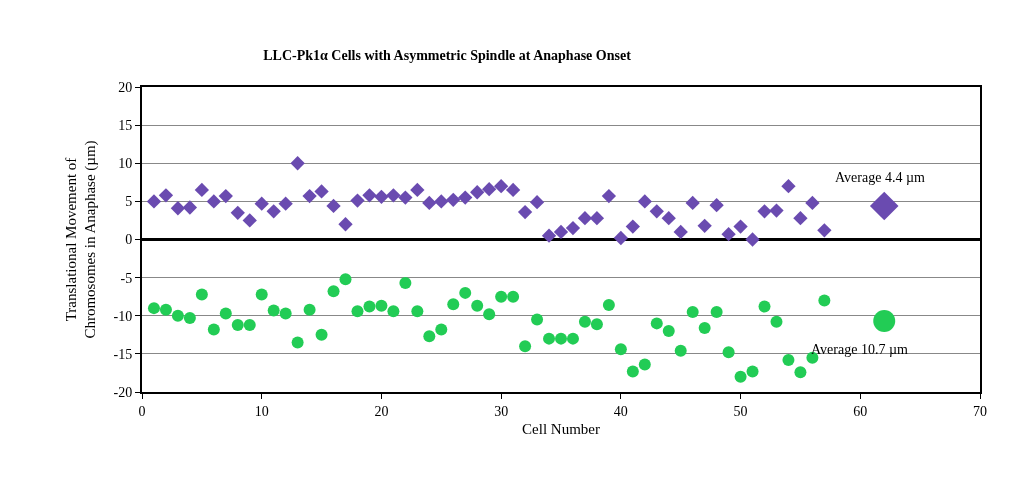  Describe the element at coordinates (125, 87) in the screenshot. I see `y-tick-label: 20` at that location.